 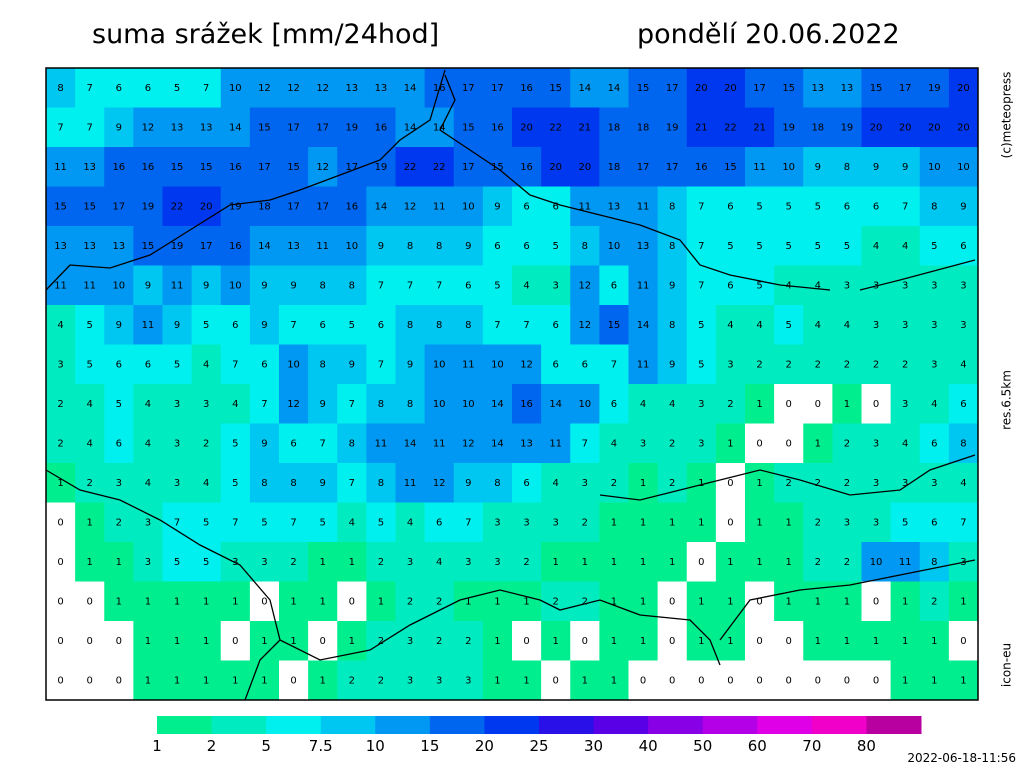 I want to click on cell-value: 20, so click(x=963, y=127).